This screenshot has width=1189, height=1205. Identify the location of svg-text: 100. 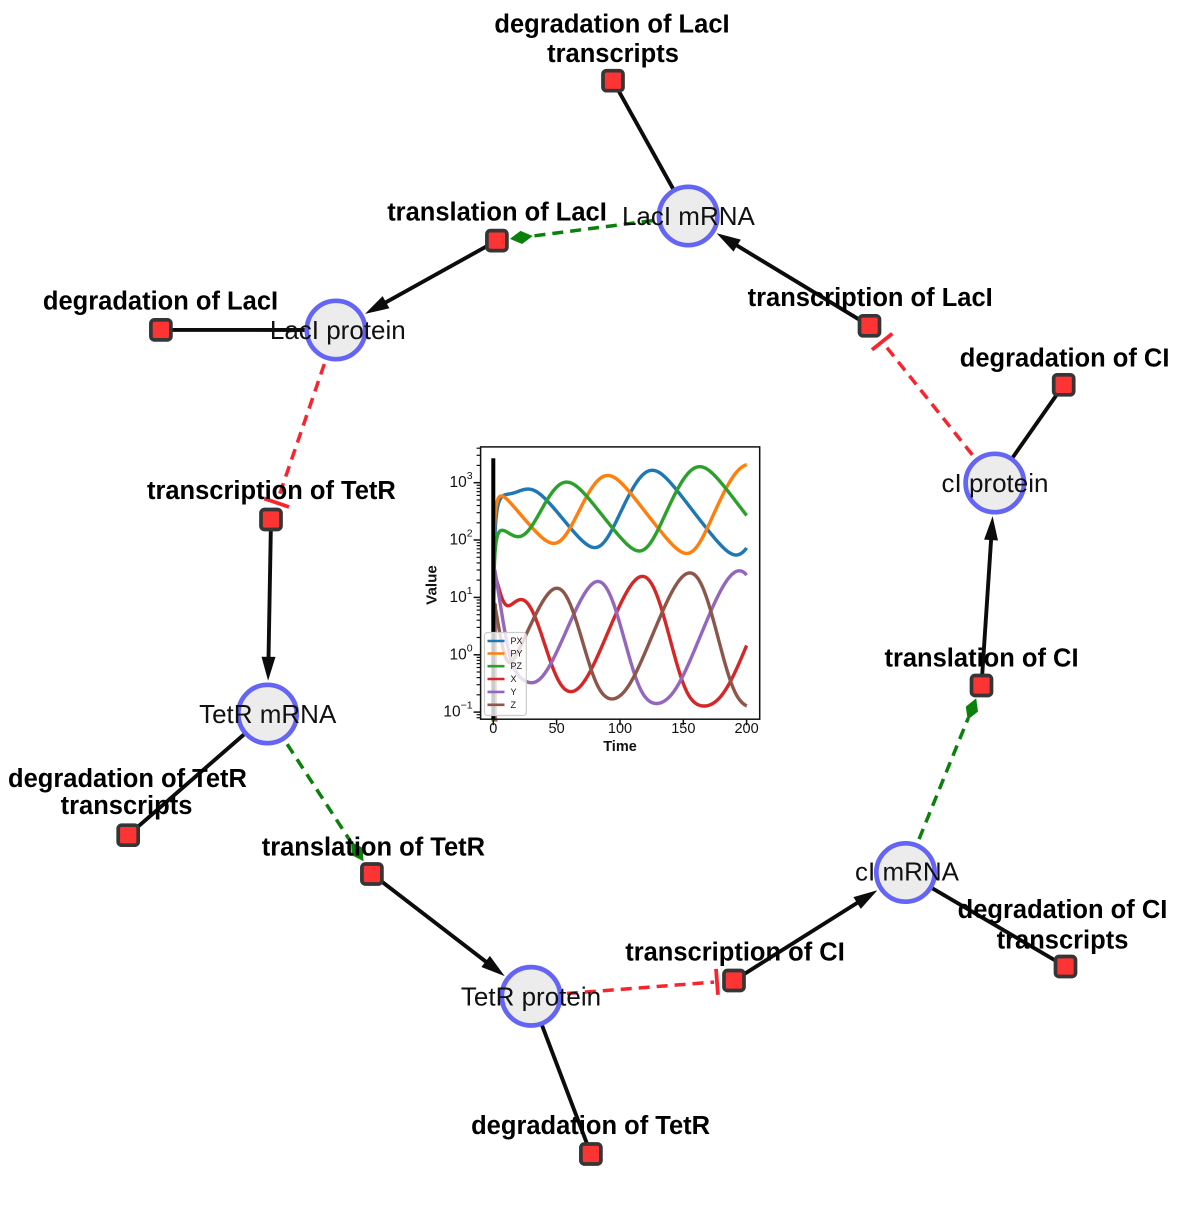
(620, 729).